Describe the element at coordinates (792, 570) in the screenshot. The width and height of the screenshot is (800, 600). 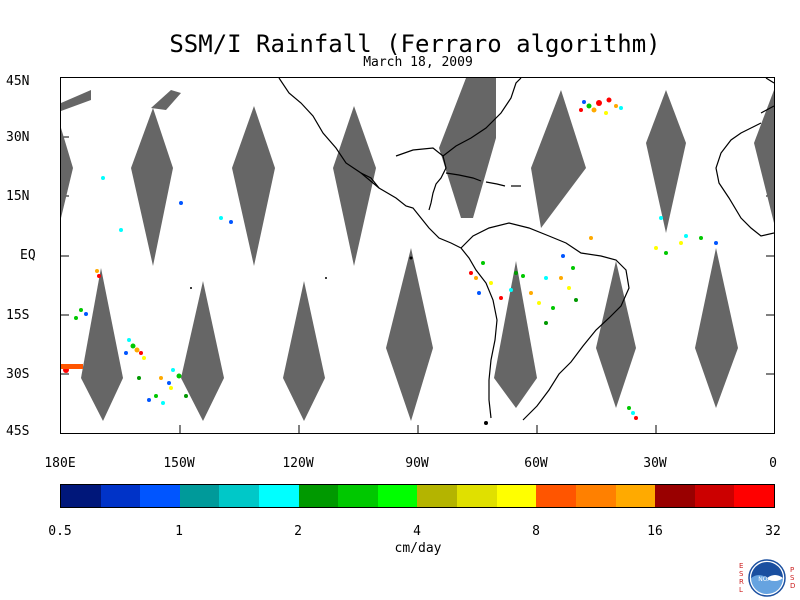
I see `svg-text: P` at that location.